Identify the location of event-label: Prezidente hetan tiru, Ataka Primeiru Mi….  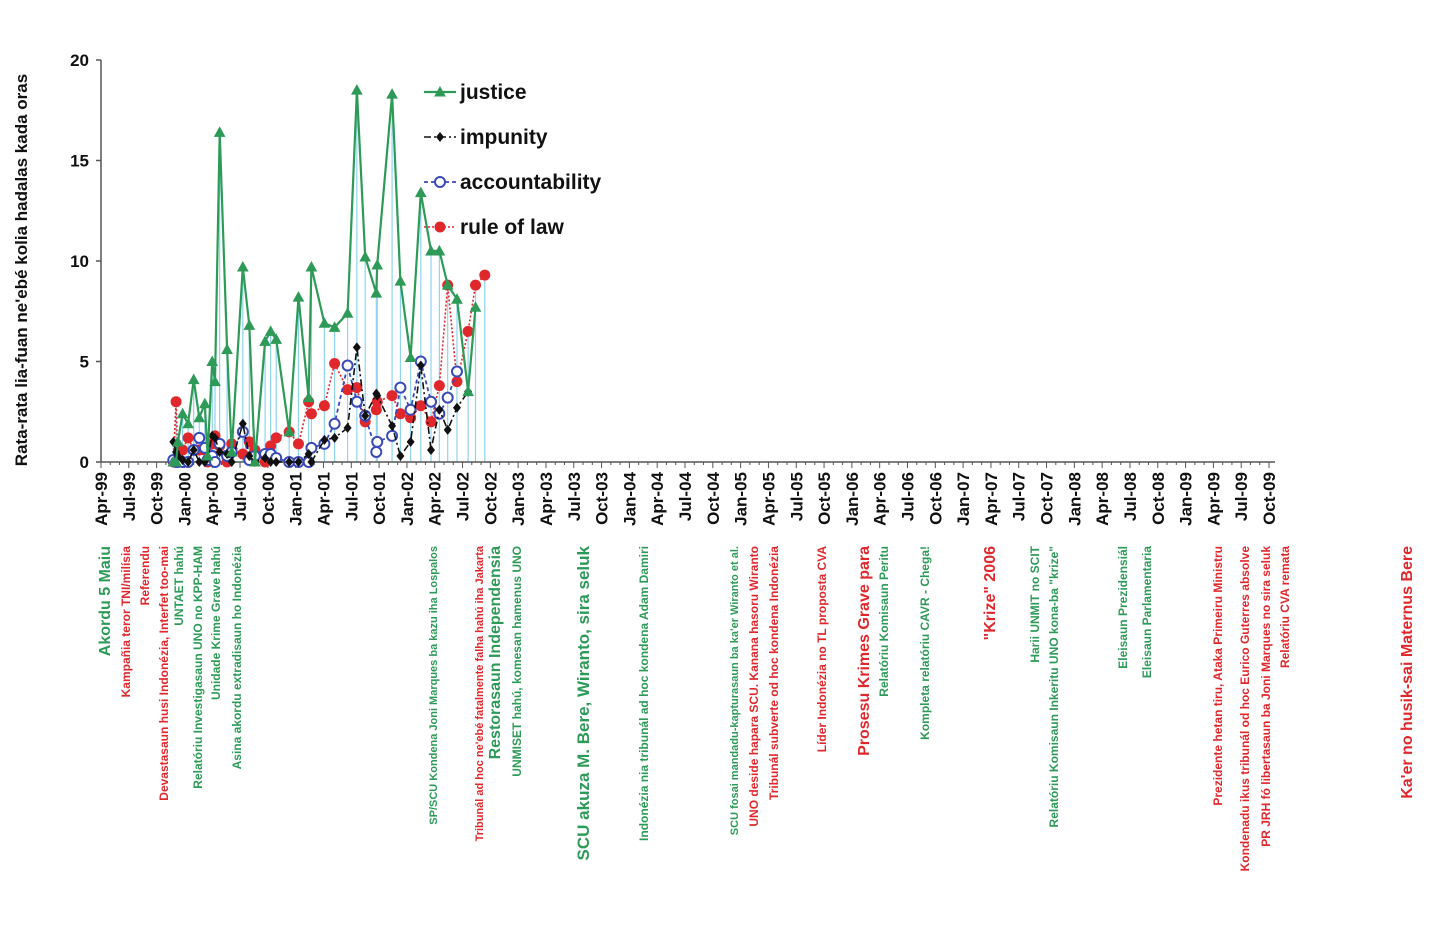
(1218, 676).